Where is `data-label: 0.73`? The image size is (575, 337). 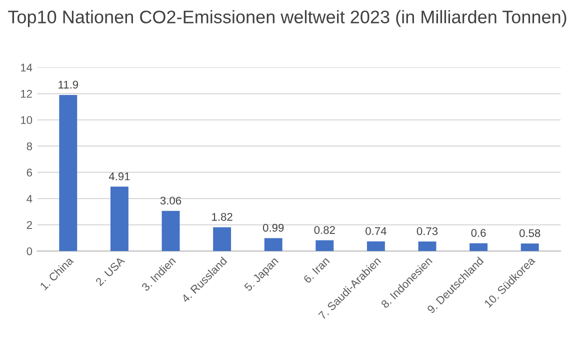
data-label: 0.73 is located at coordinates (427, 231).